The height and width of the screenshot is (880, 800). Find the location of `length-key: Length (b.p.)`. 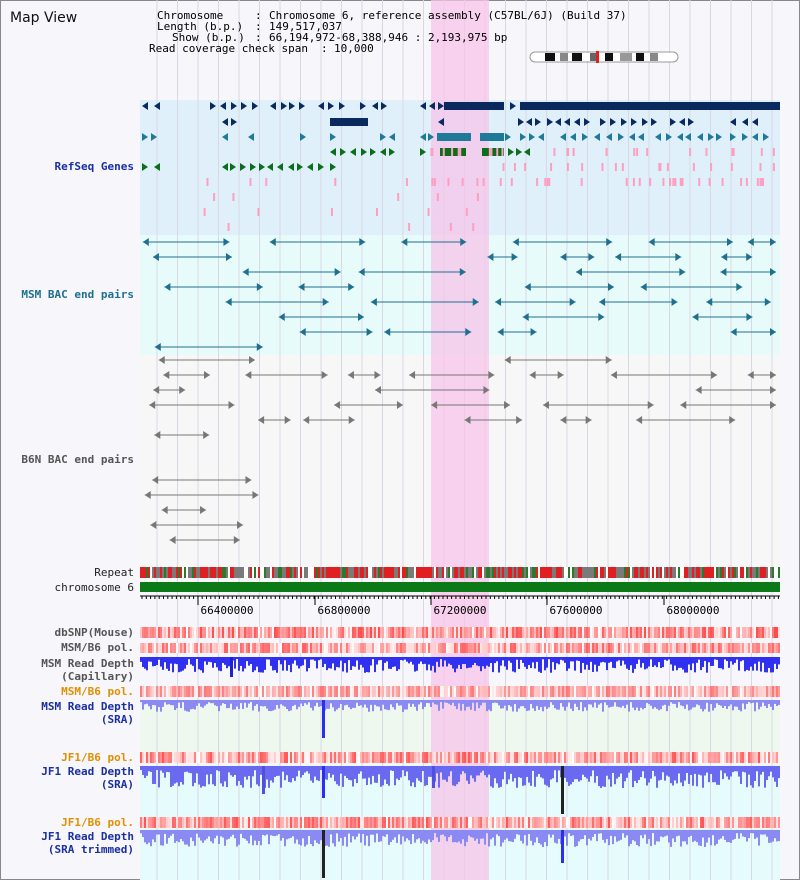

length-key: Length (b.p.) is located at coordinates (200, 26).